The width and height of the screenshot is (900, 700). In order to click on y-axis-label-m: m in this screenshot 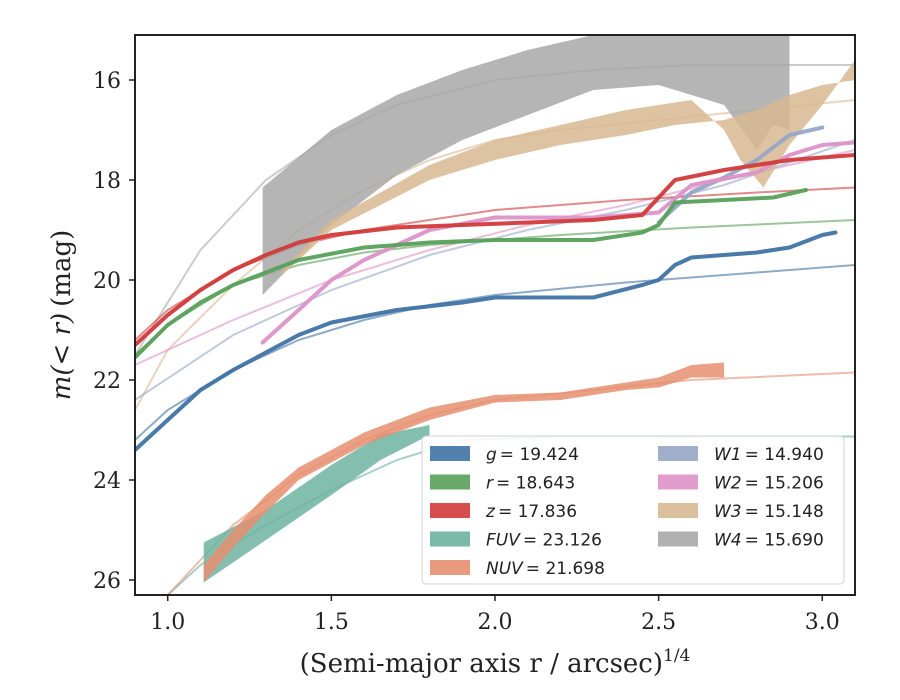, I will do `click(62, 388)`.